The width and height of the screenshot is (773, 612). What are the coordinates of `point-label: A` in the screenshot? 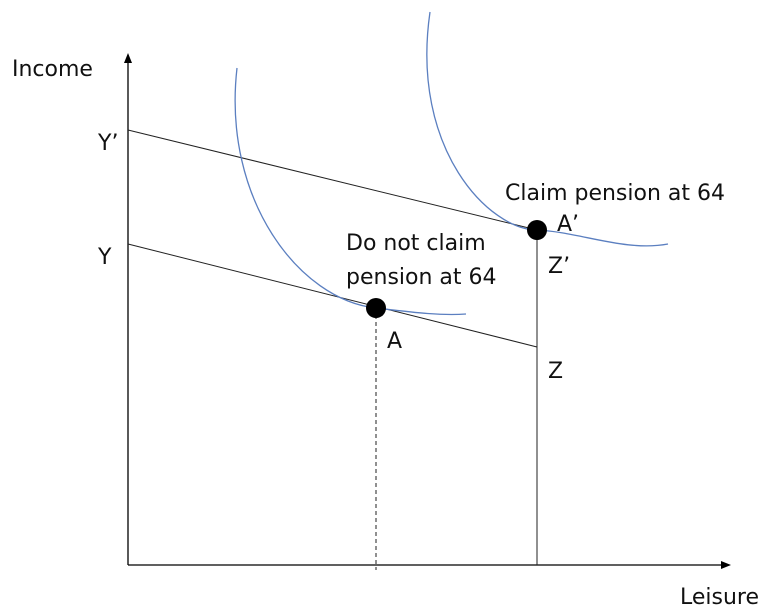 It's located at (394, 341).